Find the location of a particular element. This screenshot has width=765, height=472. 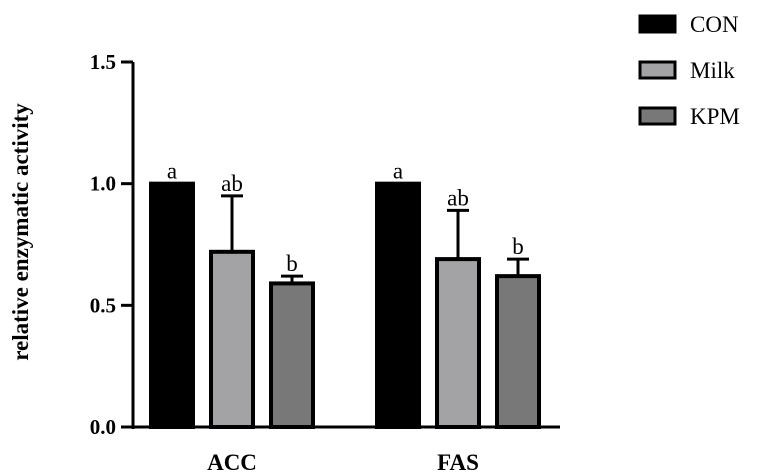

legend-swatch-kpm is located at coordinates (657, 116).